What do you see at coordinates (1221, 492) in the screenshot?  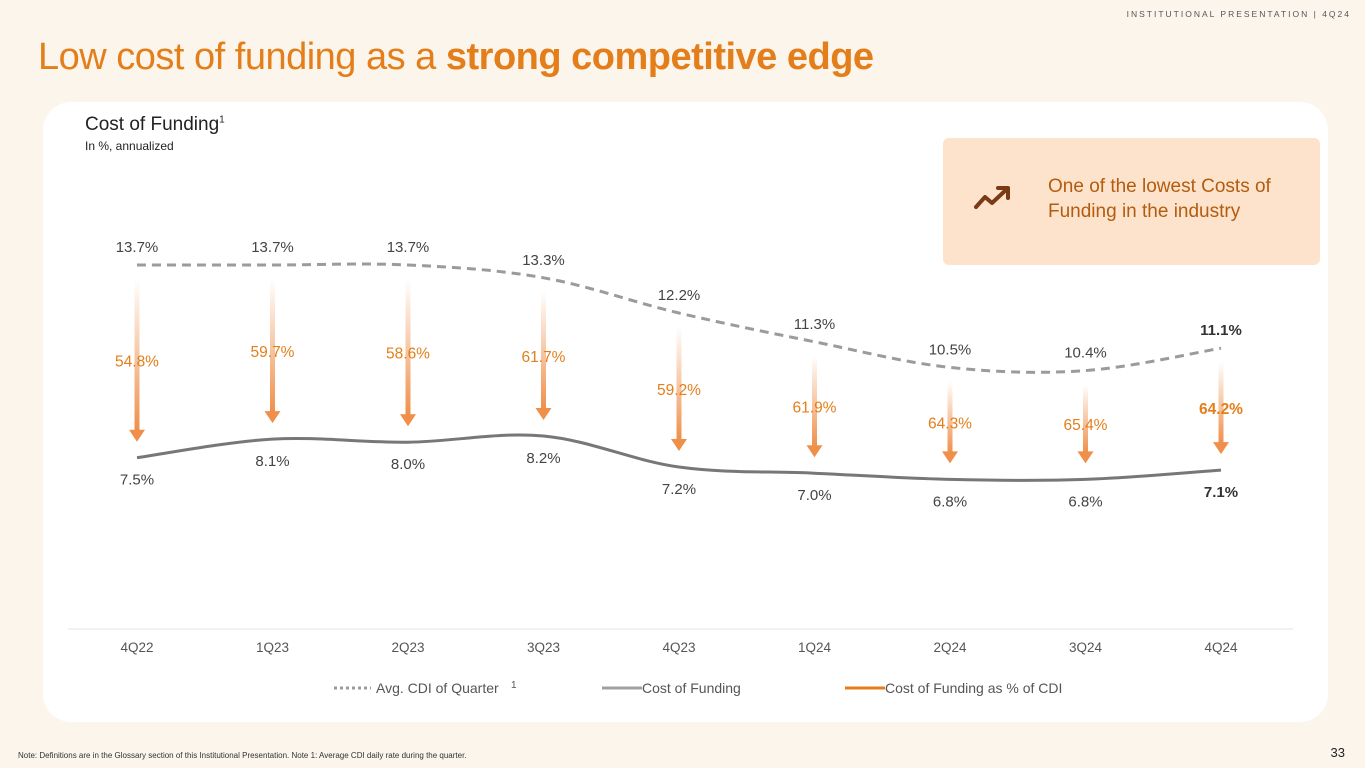 I see `cof-data-label: 7.1%` at bounding box center [1221, 492].